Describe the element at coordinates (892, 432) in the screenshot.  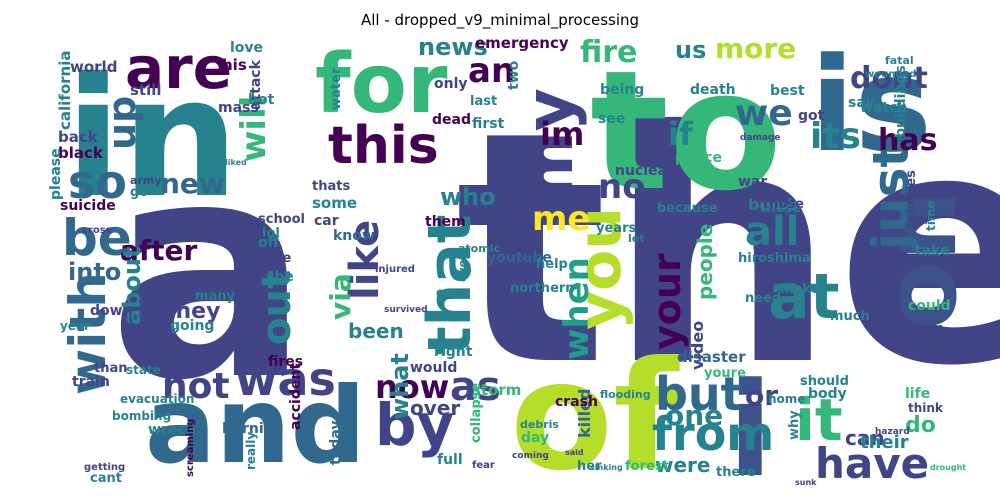
I see `word-hazard: hazard` at that location.